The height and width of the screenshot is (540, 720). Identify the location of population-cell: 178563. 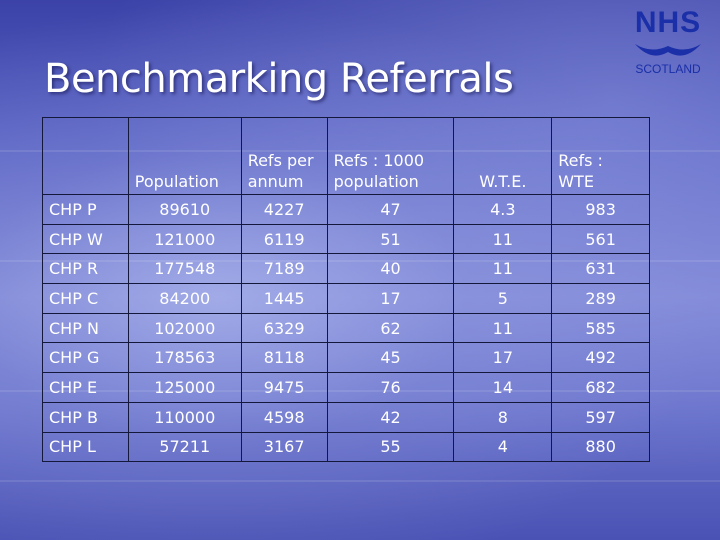
(184, 358).